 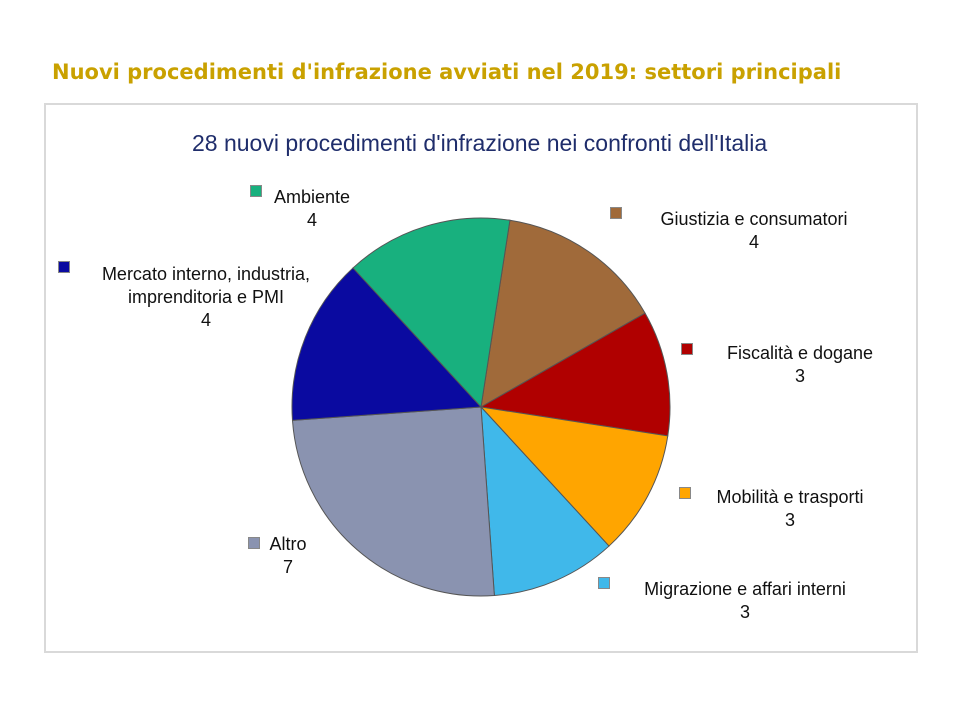 What do you see at coordinates (288, 544) in the screenshot?
I see `slice-label-text: Altro` at bounding box center [288, 544].